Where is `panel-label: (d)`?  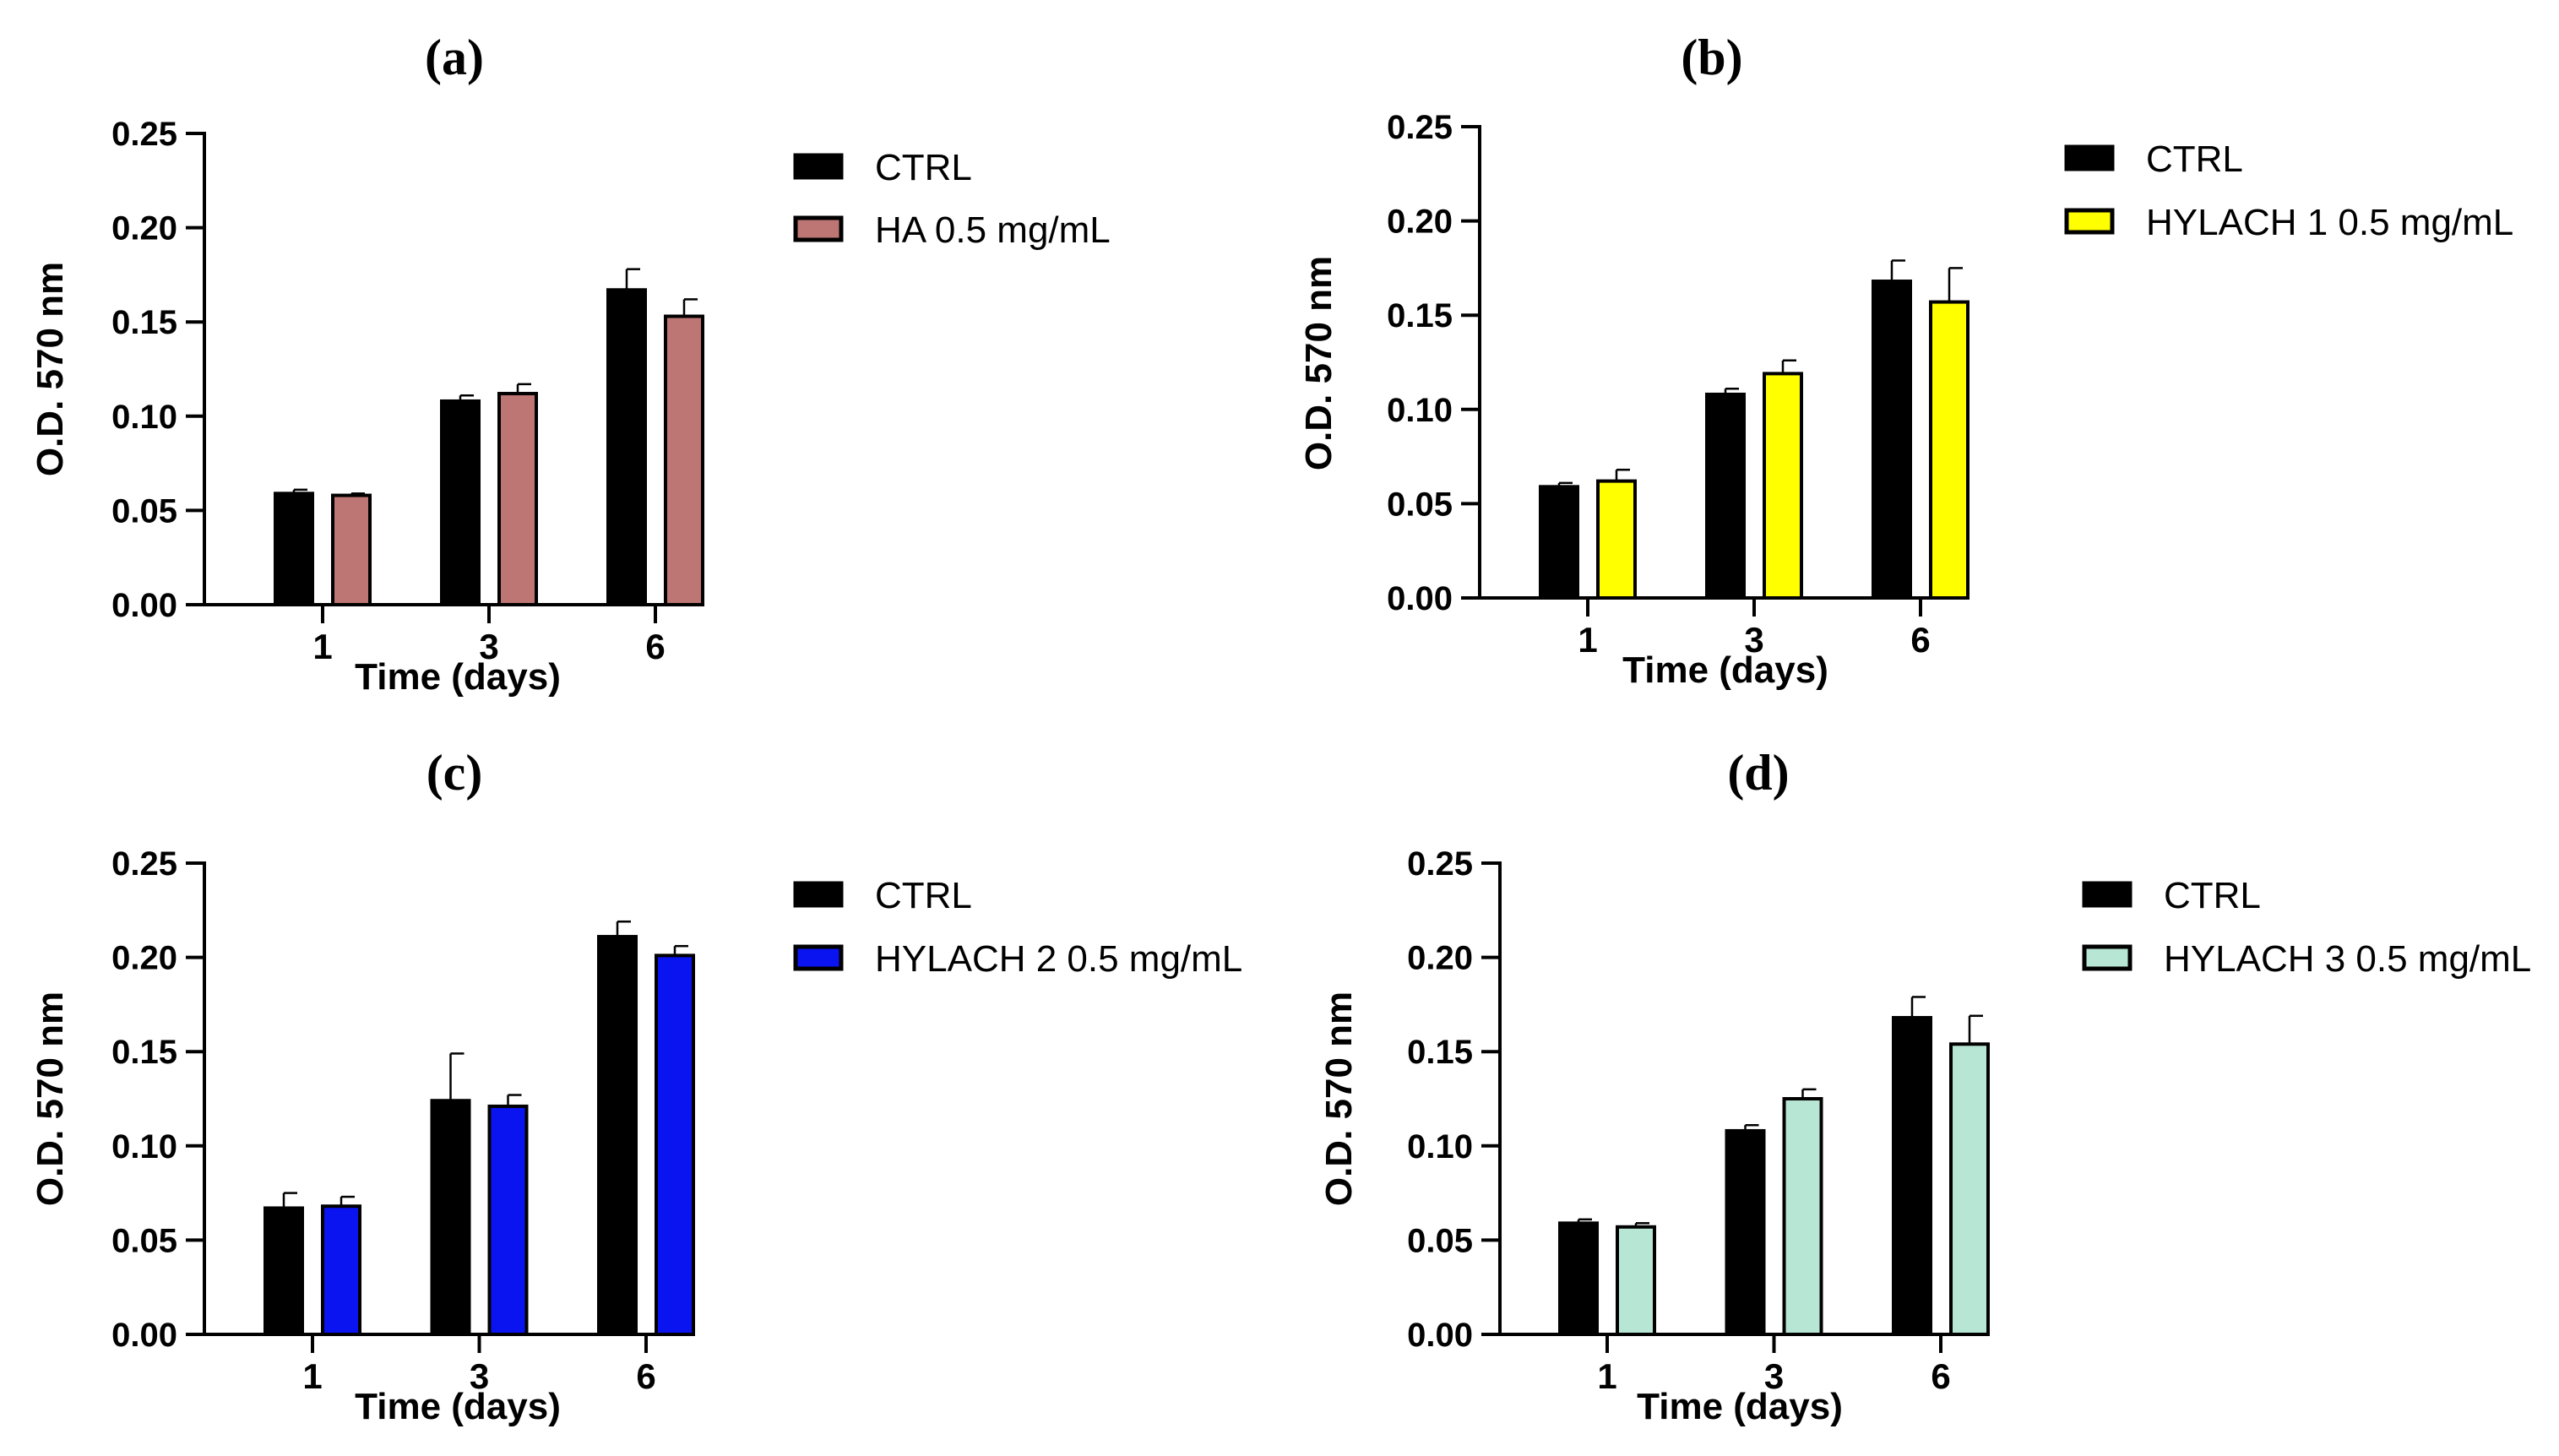 panel-label: (d) is located at coordinates (1758, 773).